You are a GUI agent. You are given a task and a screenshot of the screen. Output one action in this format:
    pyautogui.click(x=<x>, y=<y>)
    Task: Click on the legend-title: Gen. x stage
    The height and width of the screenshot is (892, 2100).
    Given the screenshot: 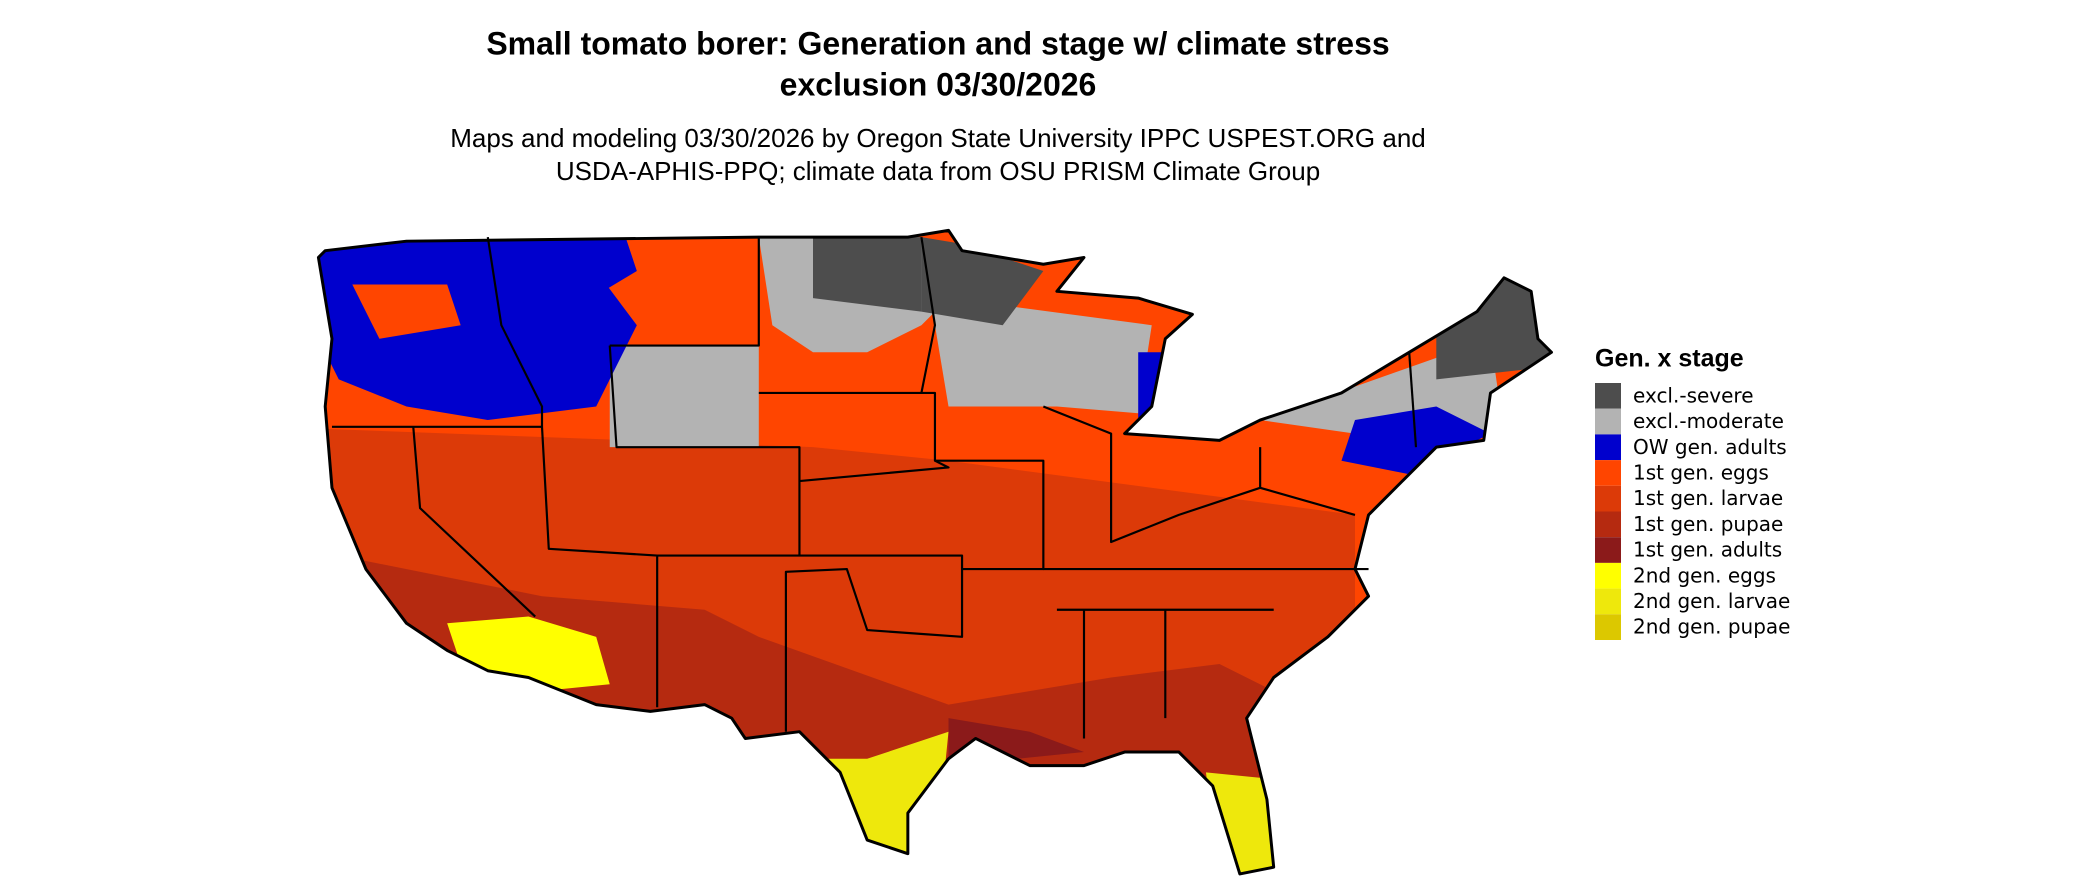 What is the action you would take?
    pyautogui.click(x=1669, y=359)
    